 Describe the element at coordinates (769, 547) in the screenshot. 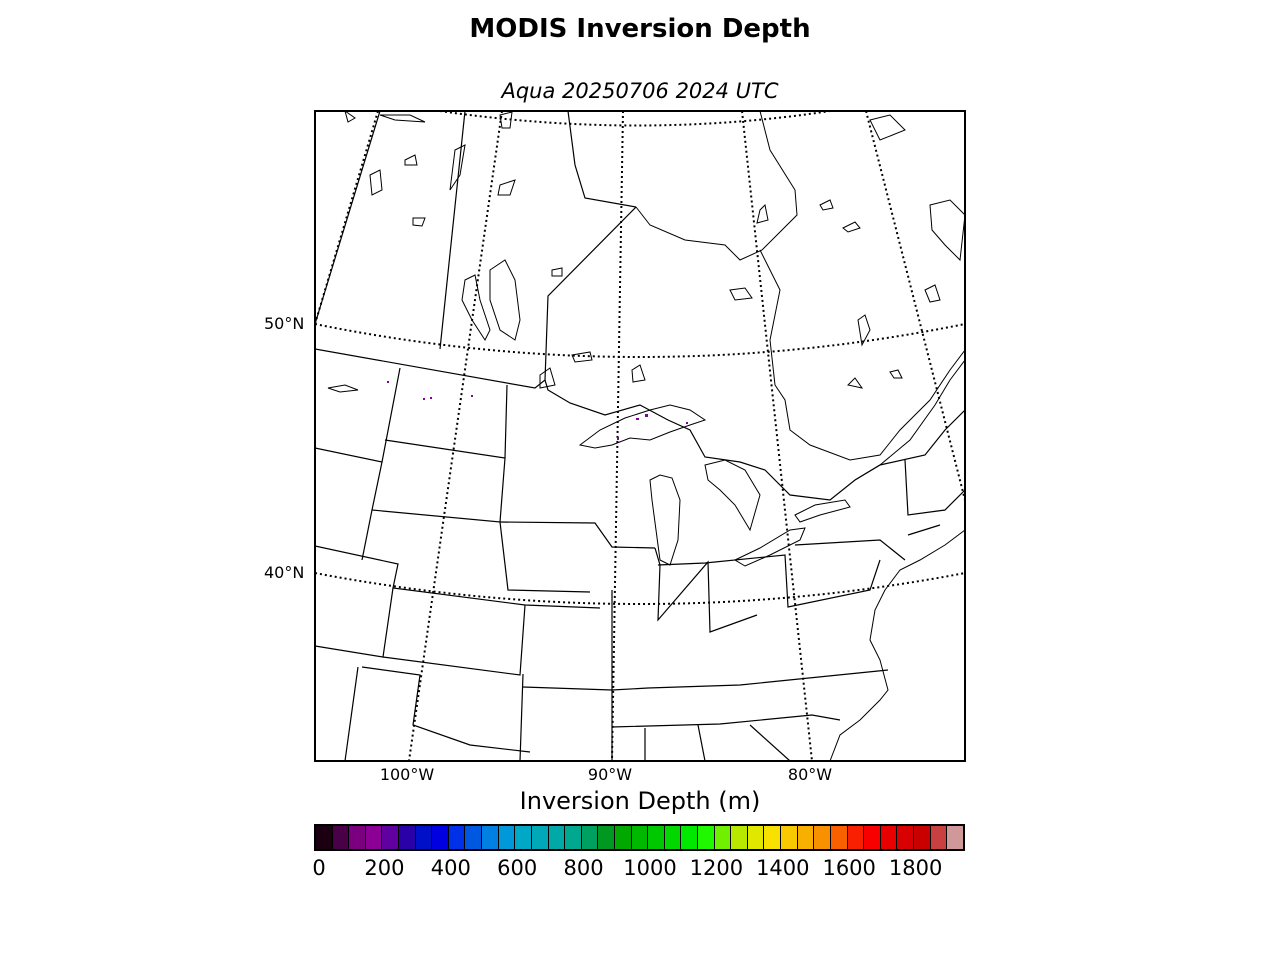

I see `lake-erie` at that location.